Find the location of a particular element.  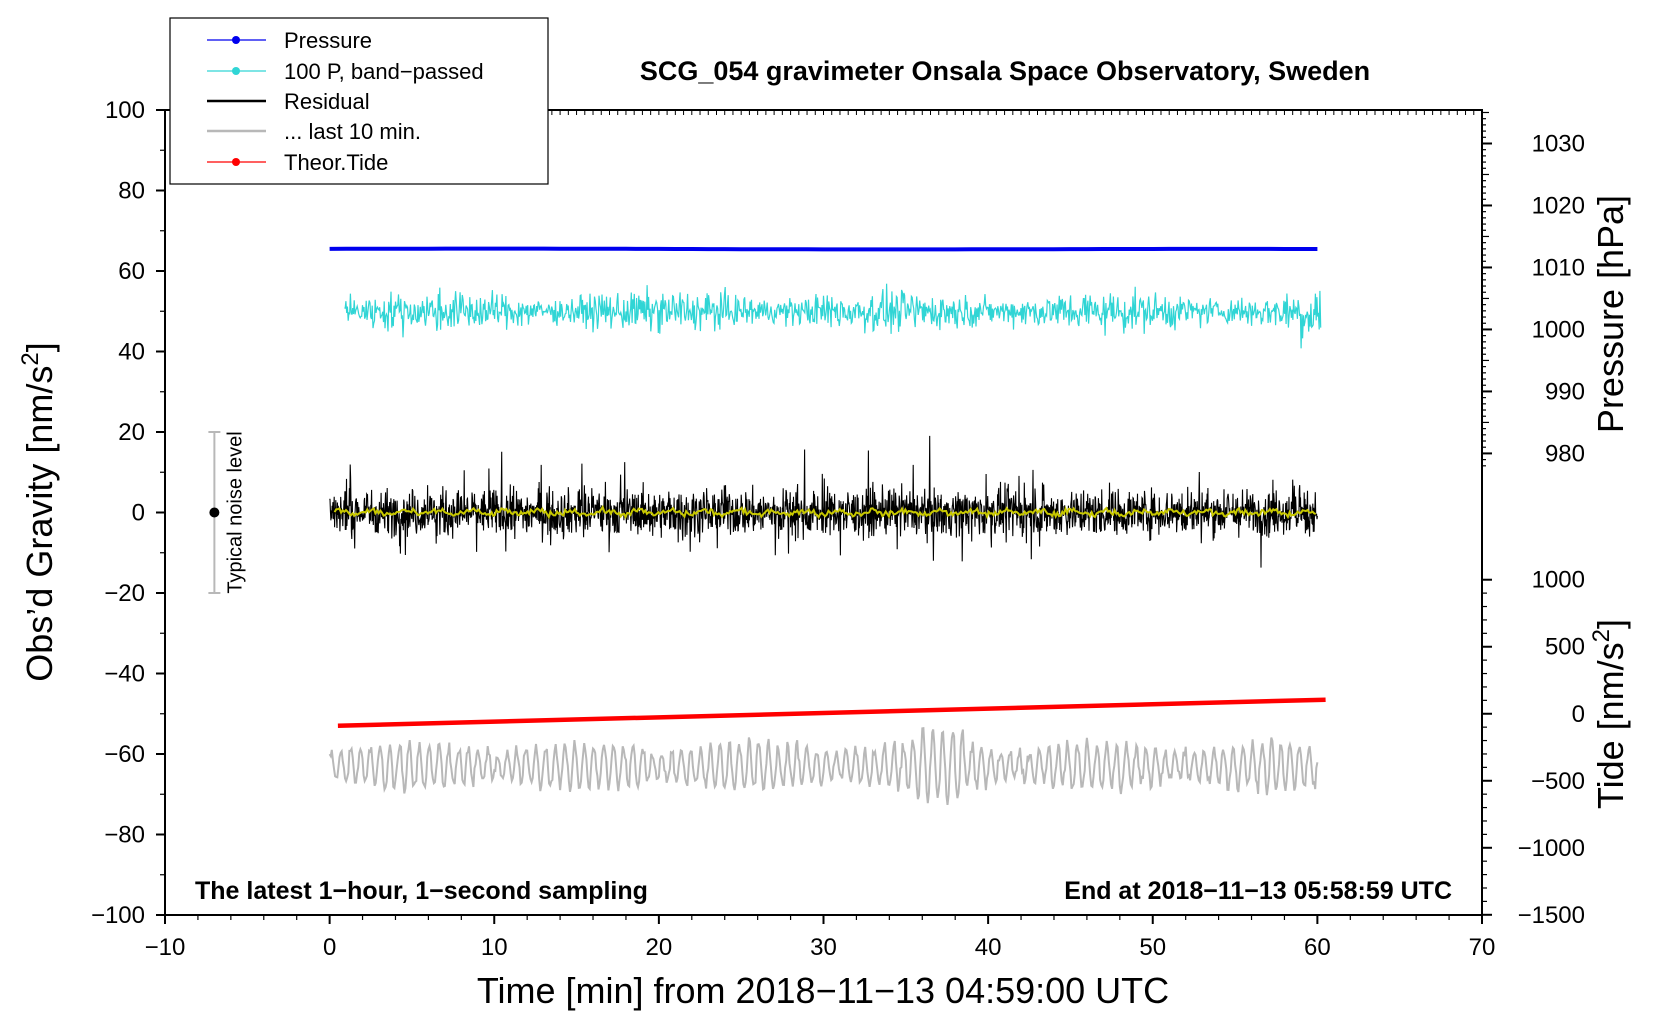

x-tick-label: 30 is located at coordinates (823, 947).